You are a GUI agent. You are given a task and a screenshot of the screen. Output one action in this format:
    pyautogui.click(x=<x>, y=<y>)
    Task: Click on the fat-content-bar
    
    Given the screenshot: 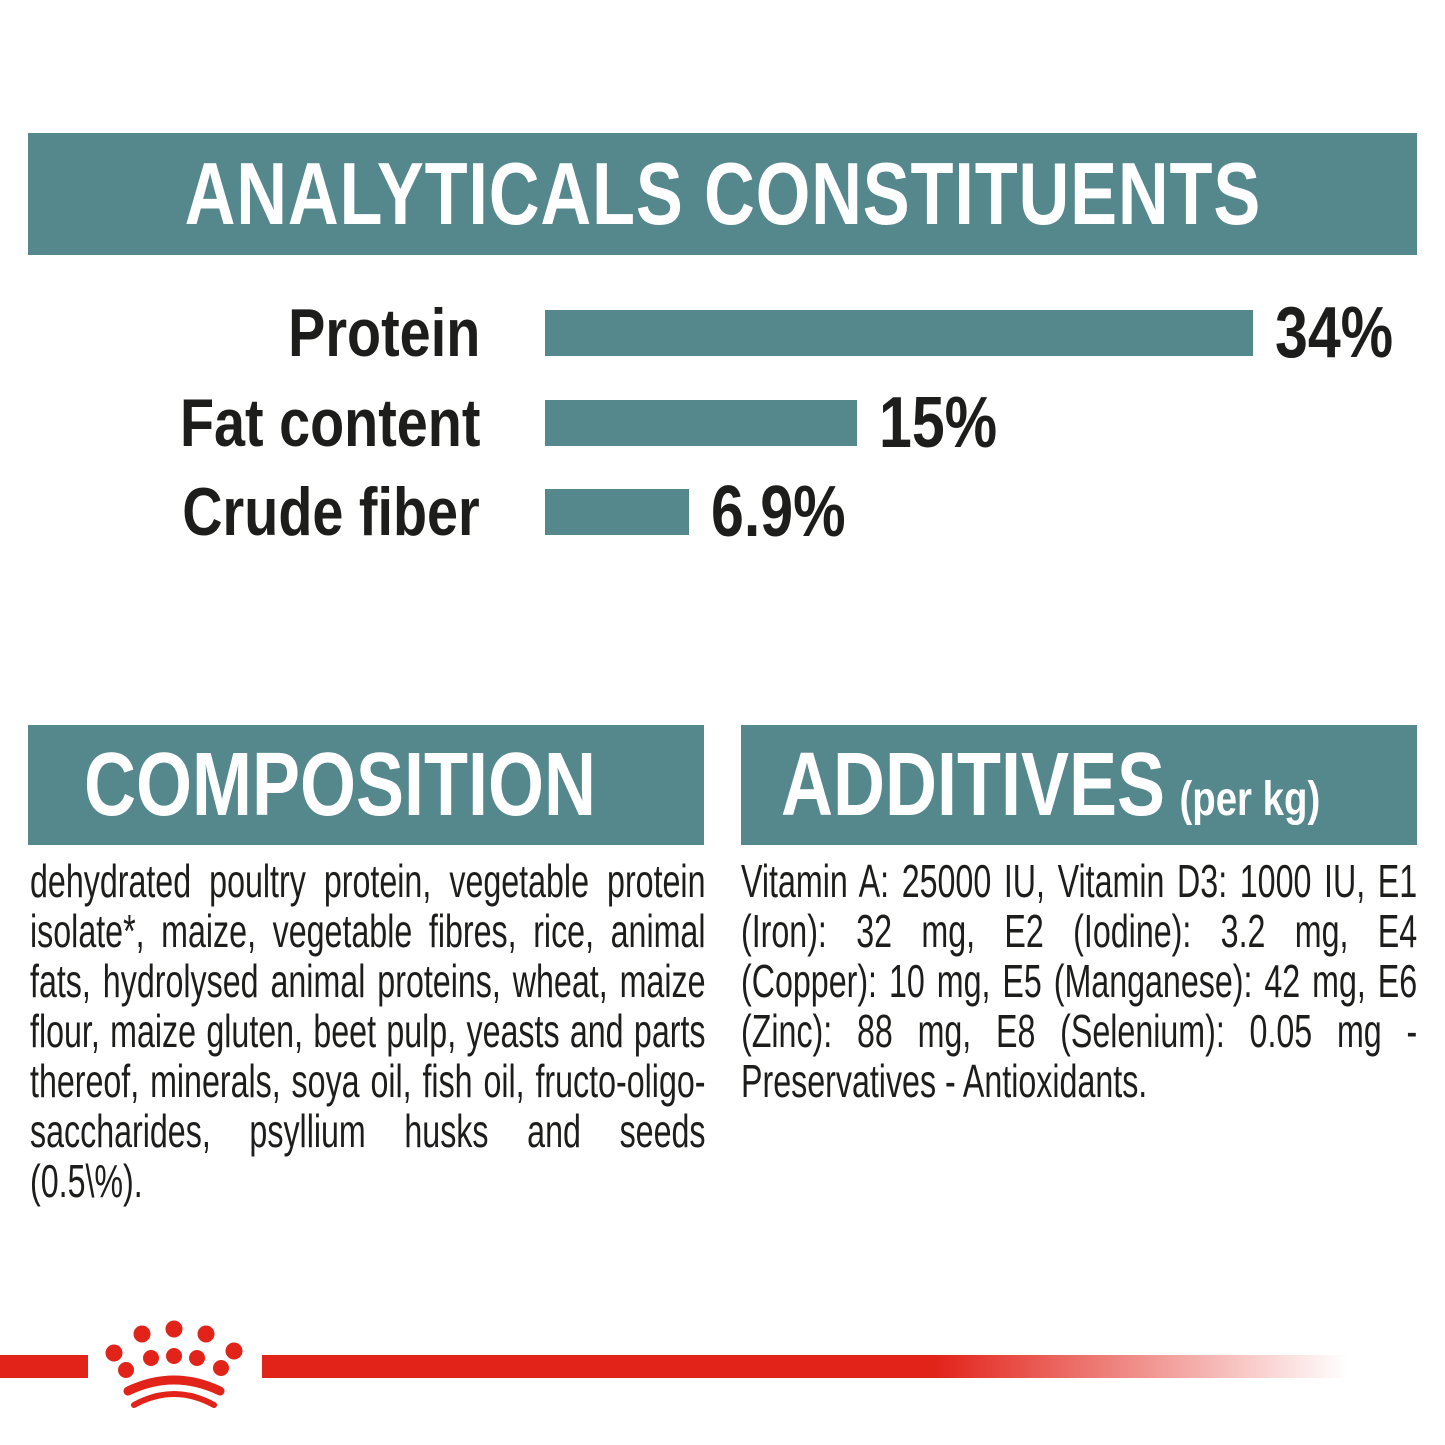 What is the action you would take?
    pyautogui.click(x=701, y=423)
    